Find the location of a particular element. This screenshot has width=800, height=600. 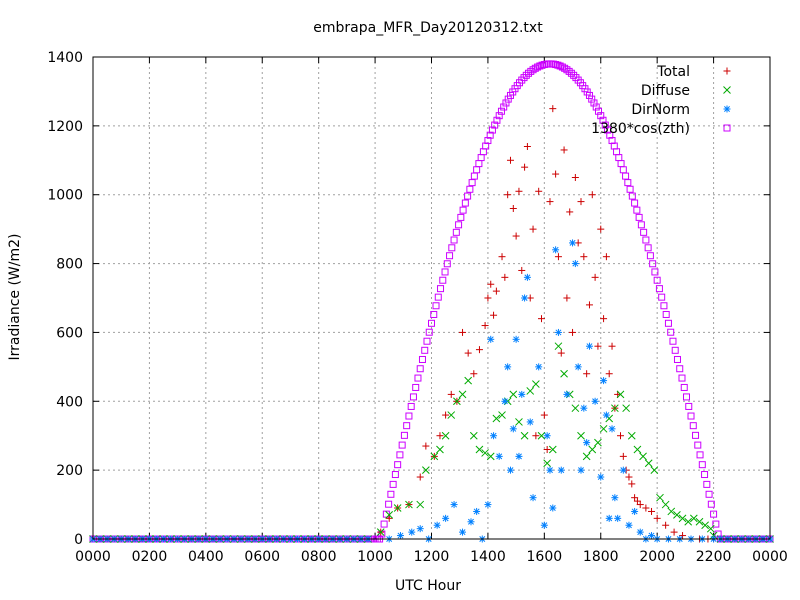

x-tick-label: 1400 is located at coordinates (488, 557).